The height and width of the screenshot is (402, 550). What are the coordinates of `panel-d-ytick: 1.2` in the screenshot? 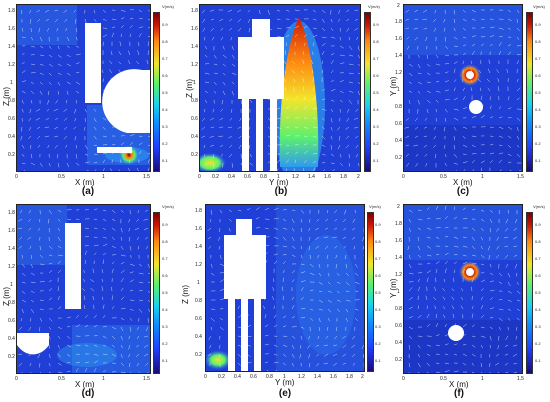 It's located at (11, 267).